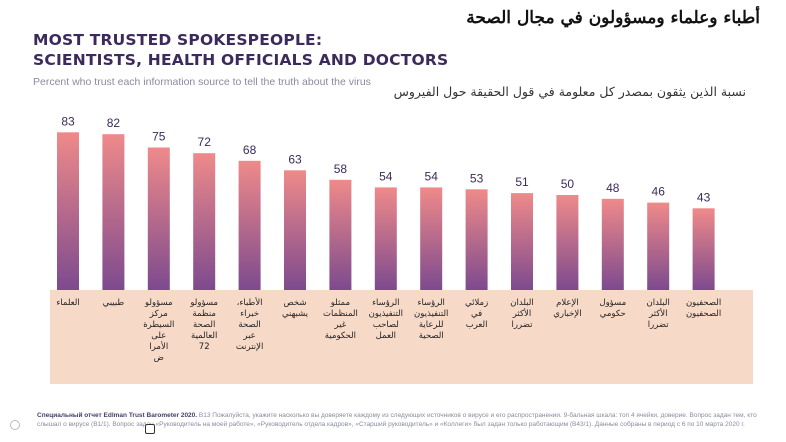 This screenshot has width=786, height=442. What do you see at coordinates (203, 325) in the screenshot?
I see `category-label: مسؤولو منظمة الصحة العالمية 72` at bounding box center [203, 325].